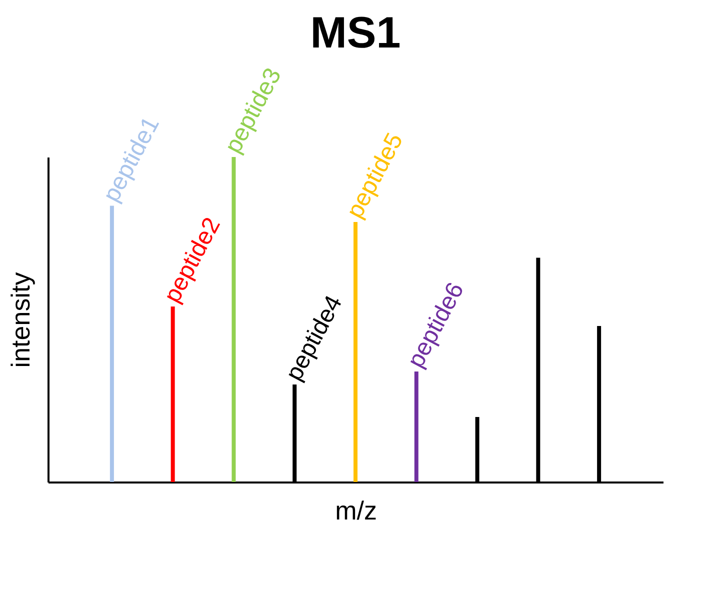 The height and width of the screenshot is (592, 701). What do you see at coordinates (355, 33) in the screenshot?
I see `chart-title: MS1` at bounding box center [355, 33].